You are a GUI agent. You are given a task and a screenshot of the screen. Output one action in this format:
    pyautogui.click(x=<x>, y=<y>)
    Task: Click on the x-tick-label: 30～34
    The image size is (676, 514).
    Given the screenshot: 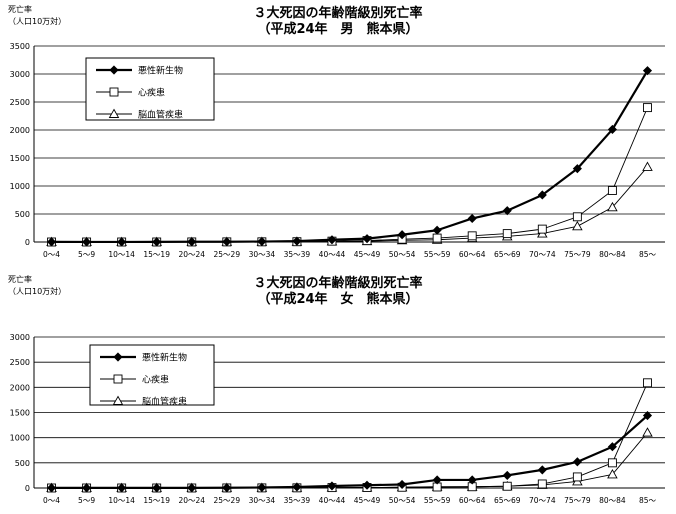 What is the action you would take?
    pyautogui.click(x=262, y=500)
    